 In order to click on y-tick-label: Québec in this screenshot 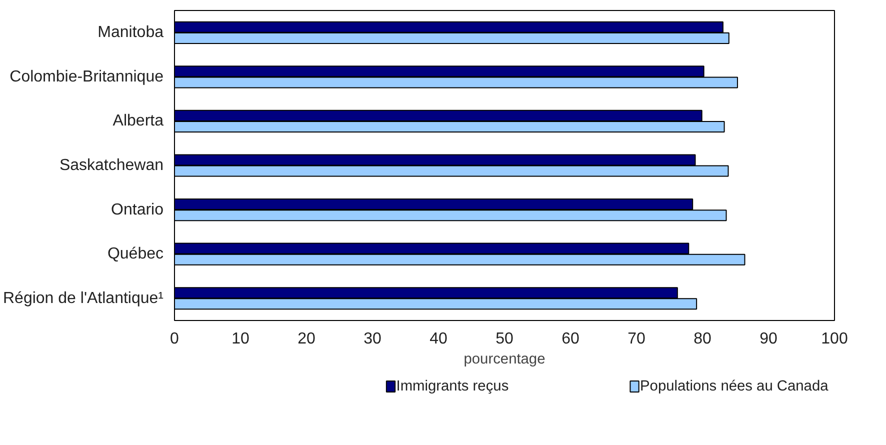, I will do `click(135, 254)`.